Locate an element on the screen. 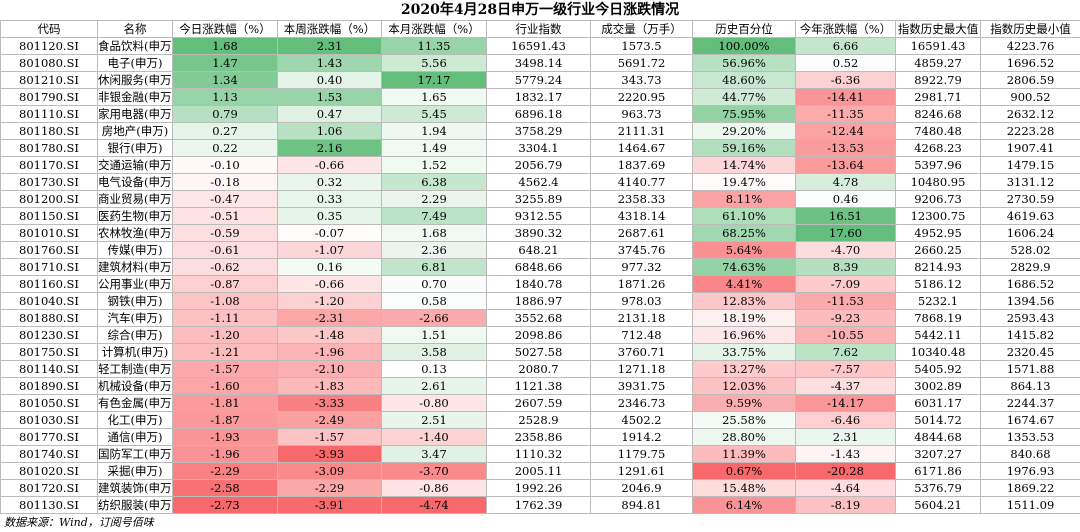 The height and width of the screenshot is (532, 1080). table-cell: 1886.97 is located at coordinates (539, 301).